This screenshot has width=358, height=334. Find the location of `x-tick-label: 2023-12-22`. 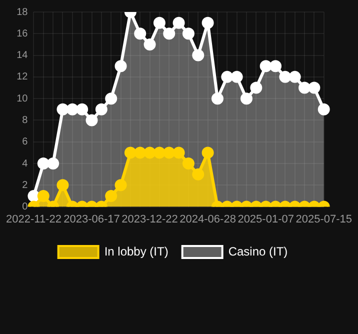

x-tick-label: 2023-12-22 is located at coordinates (150, 219).